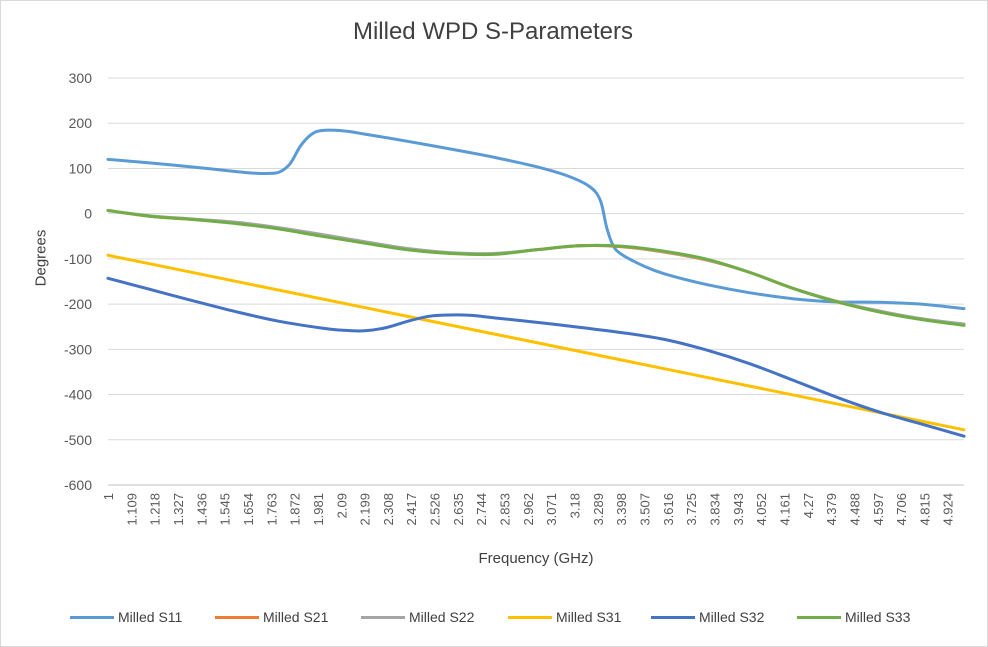  Describe the element at coordinates (481, 509) in the screenshot. I see `x-tick-label: 2.744` at that location.